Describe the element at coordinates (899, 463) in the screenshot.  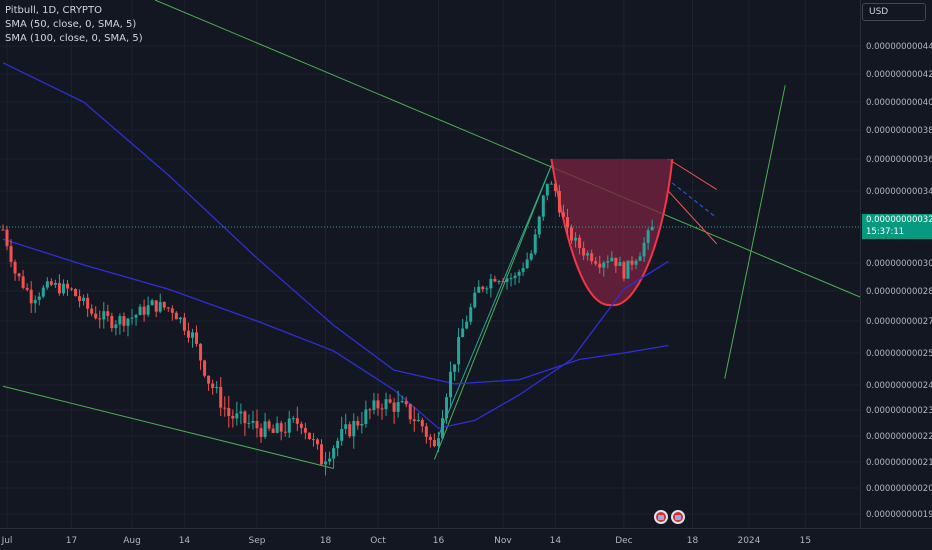
I see `price-tick-label: 0.0000000002100` at that location.